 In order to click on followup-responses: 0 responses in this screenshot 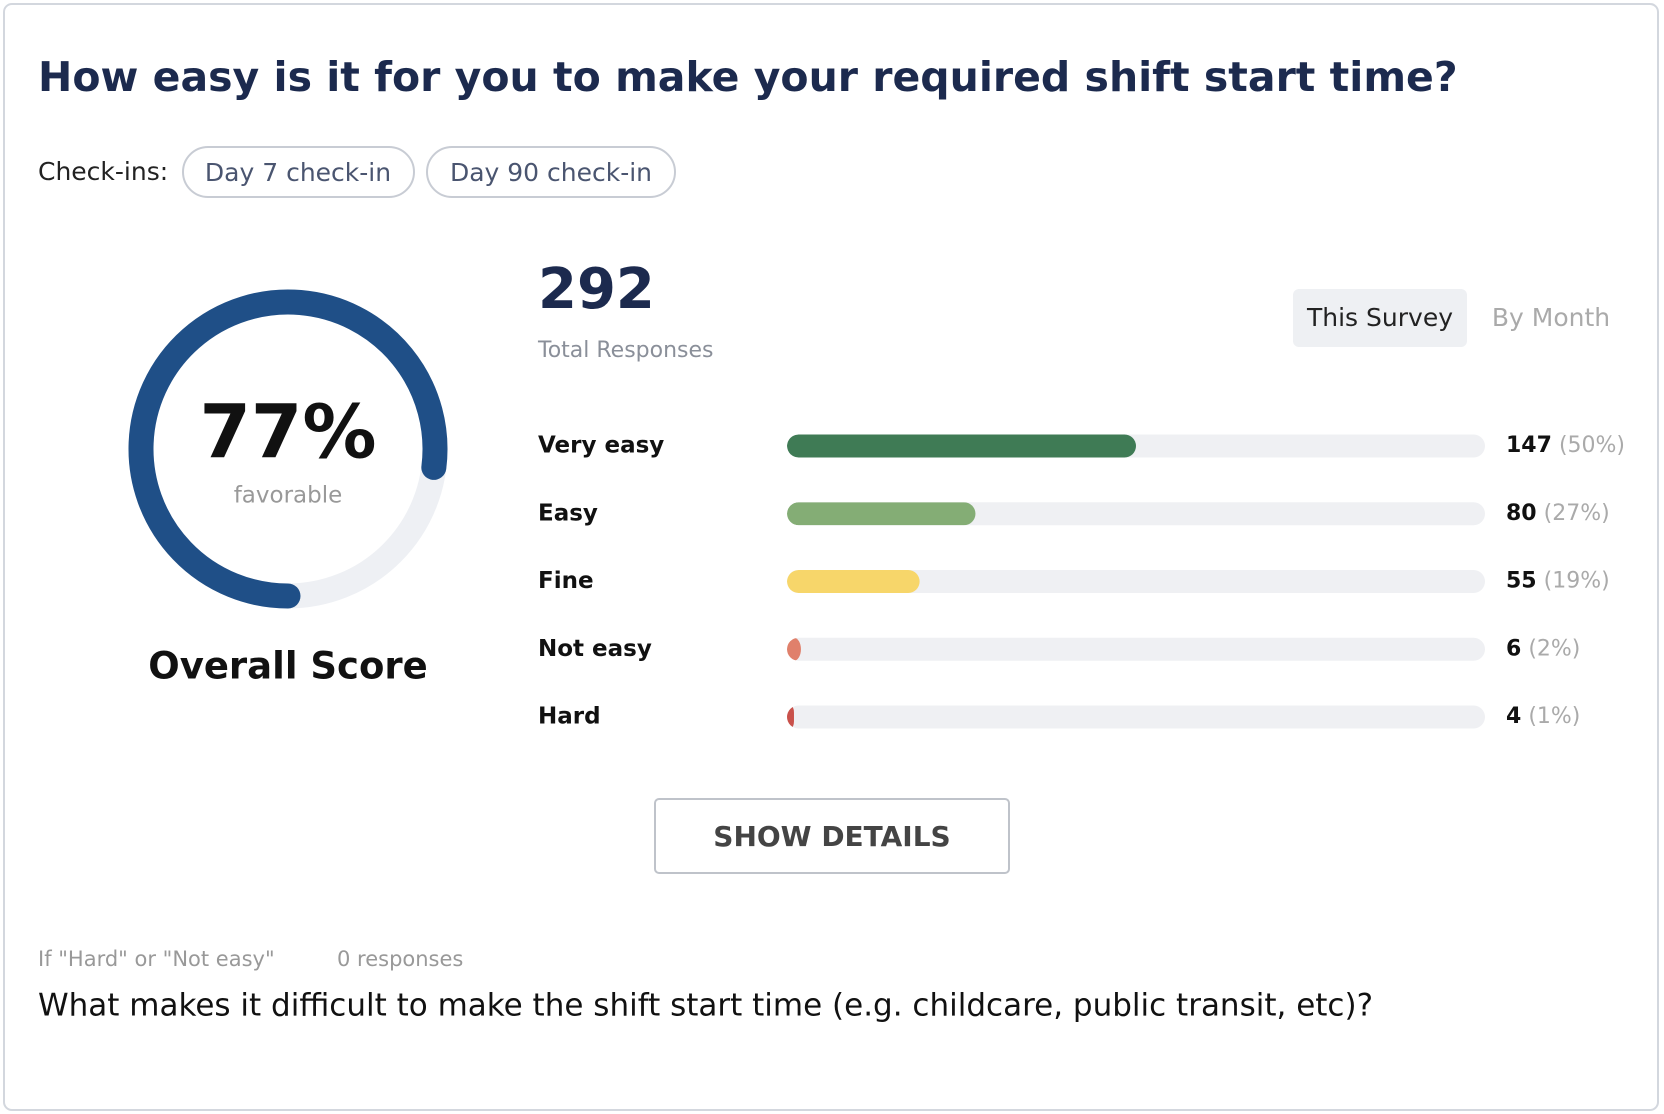, I will do `click(400, 959)`.